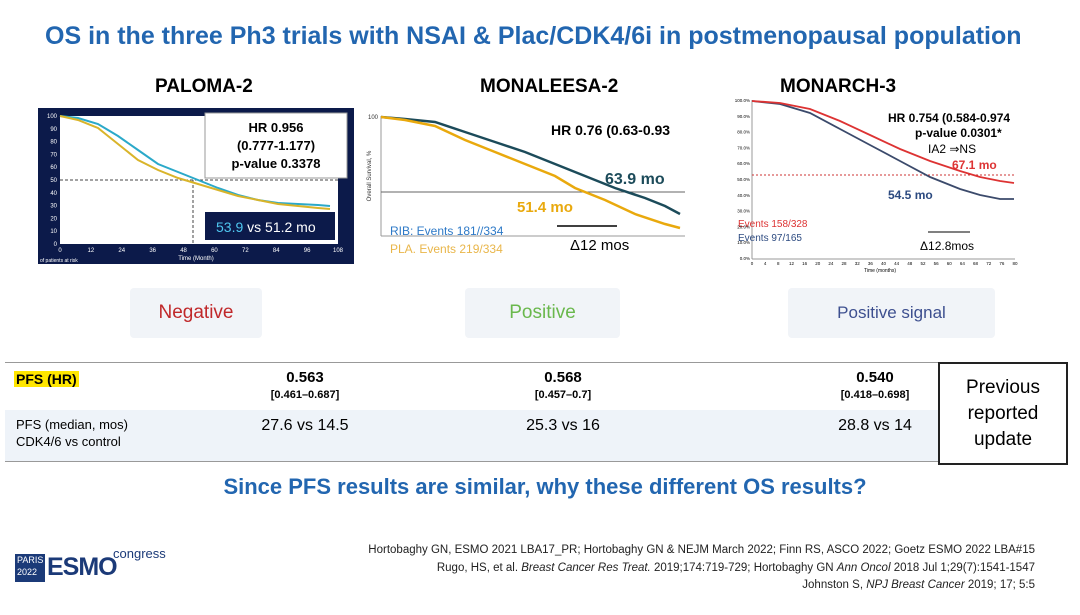 This screenshot has height=615, width=1080. What do you see at coordinates (183, 251) in the screenshot?
I see `x-tick-label: 48` at bounding box center [183, 251].